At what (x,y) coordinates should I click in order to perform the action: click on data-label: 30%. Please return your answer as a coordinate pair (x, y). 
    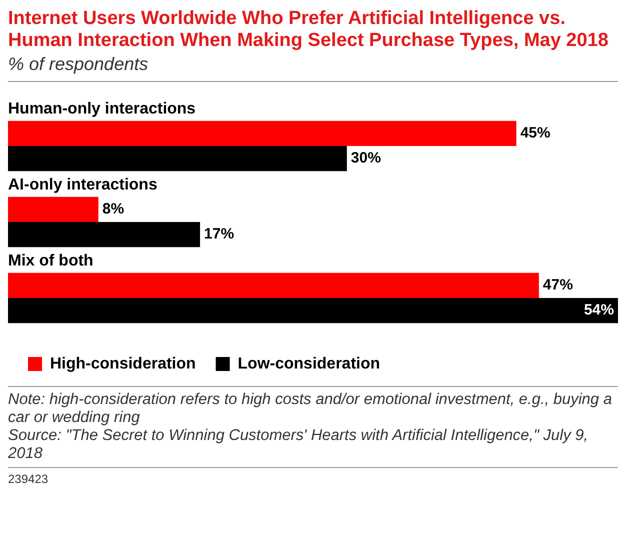
    Looking at the image, I should click on (365, 158).